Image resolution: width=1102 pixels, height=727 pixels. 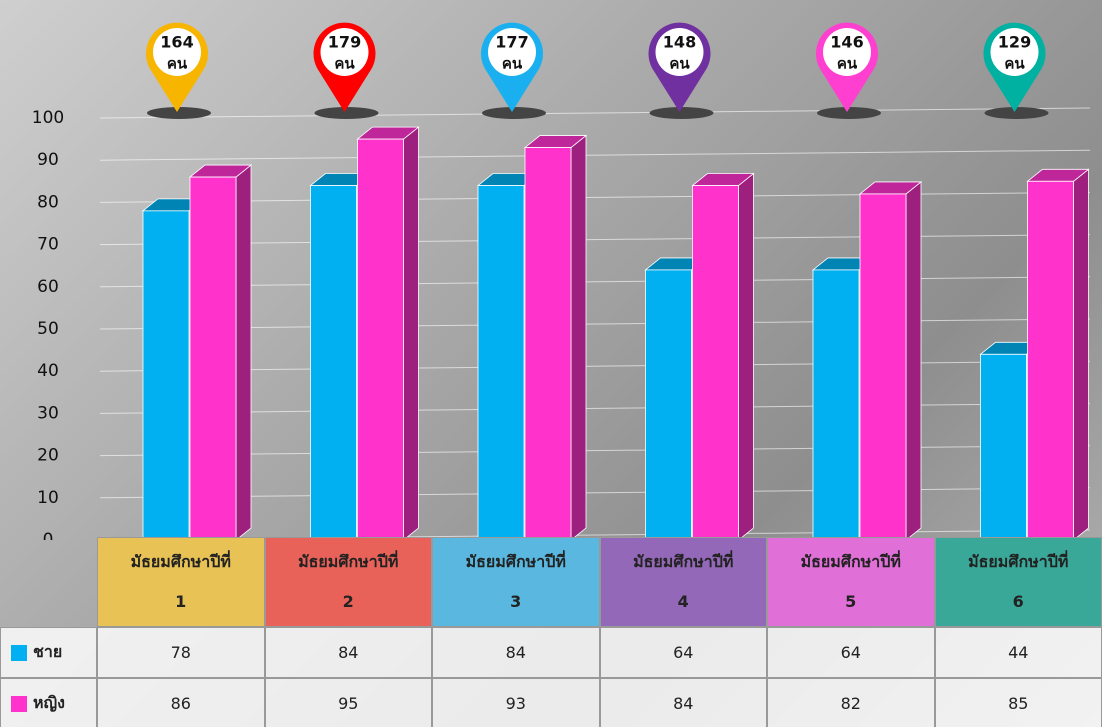 I want to click on total-label: 146, so click(x=846, y=42).